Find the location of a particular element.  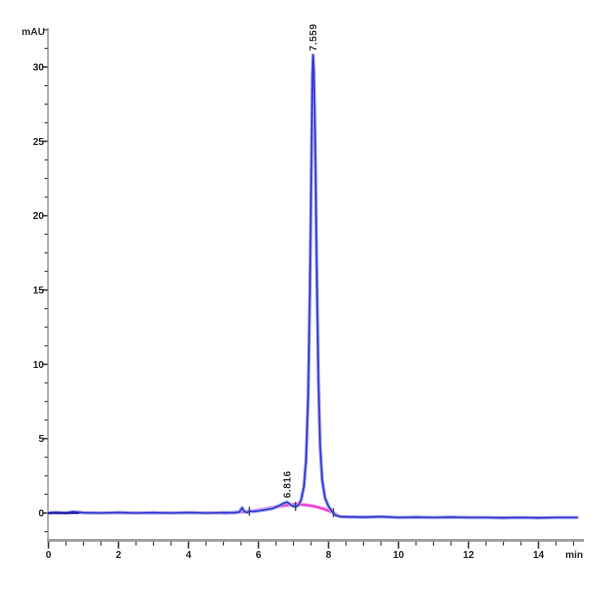

x-tick-label: 2 is located at coordinates (119, 555).